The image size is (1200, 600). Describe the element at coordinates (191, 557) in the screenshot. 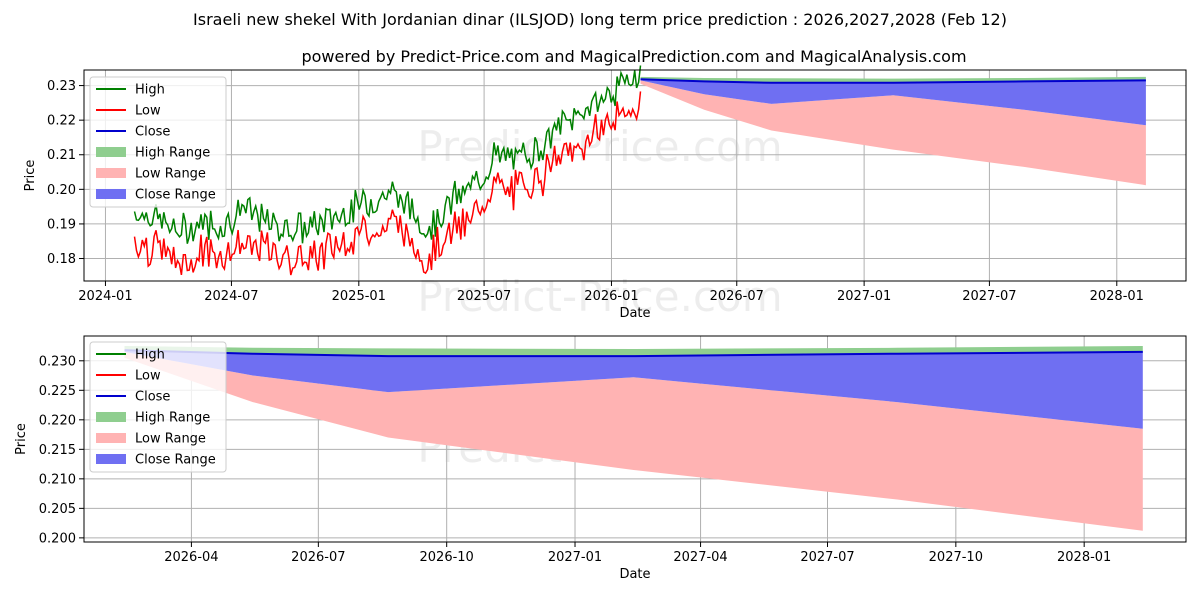

I see `x-tick-label: 2026-04` at that location.